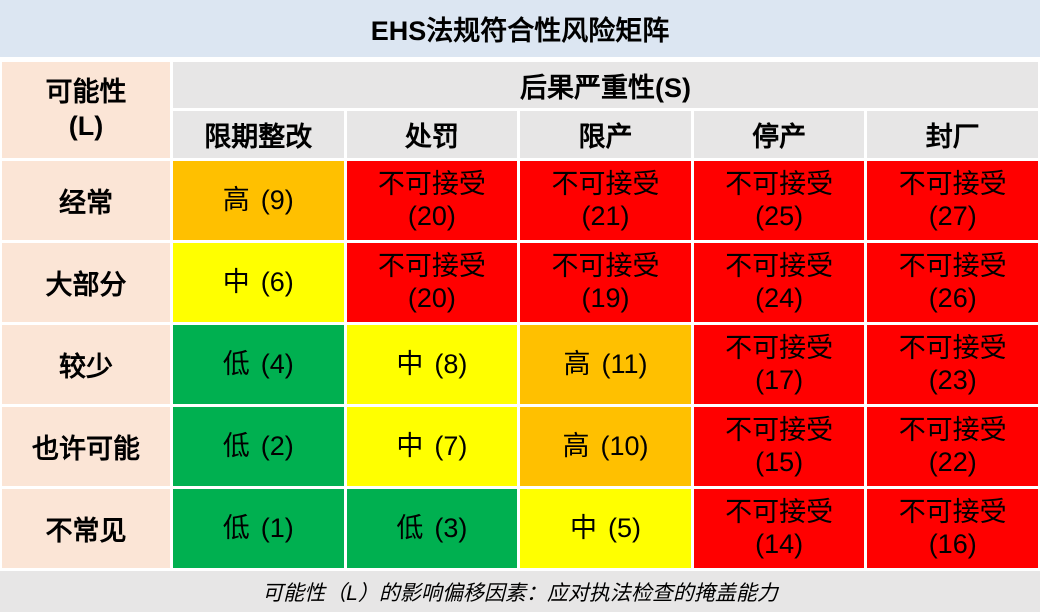 Image resolution: width=1040 pixels, height=612 pixels. Describe the element at coordinates (520, 591) in the screenshot. I see `footer-note: 可能性（L）的影响偏移因素：应对执法检查的掩盖能力` at that location.